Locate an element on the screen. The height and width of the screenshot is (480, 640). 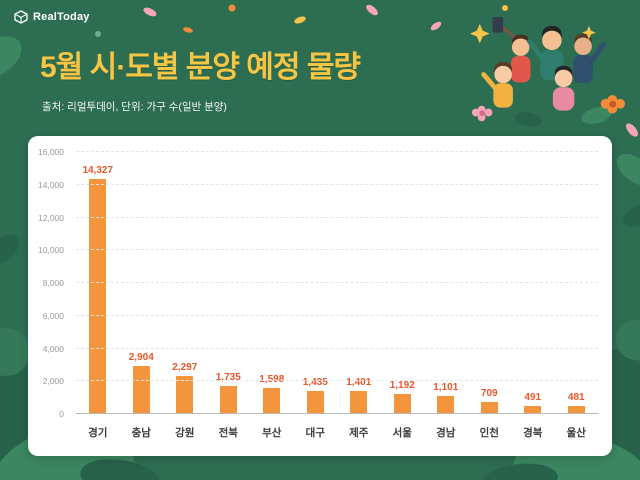
bar-group: 2,904 is located at coordinates (142, 283).